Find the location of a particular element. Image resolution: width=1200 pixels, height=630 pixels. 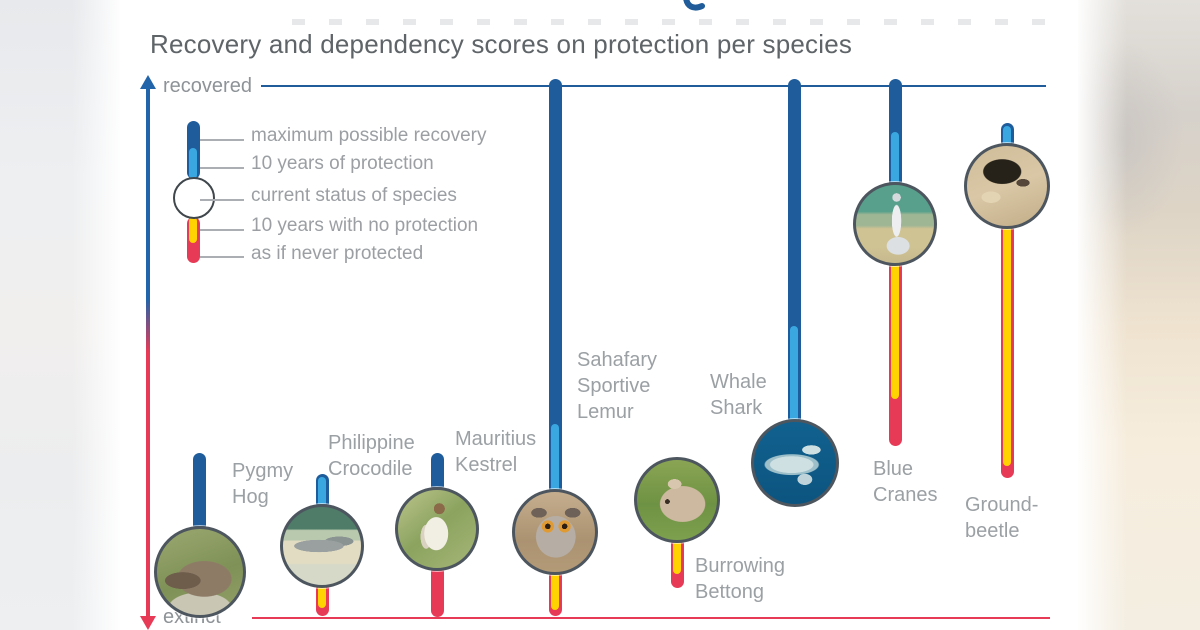

legend-item-label: current status of species is located at coordinates (354, 195).